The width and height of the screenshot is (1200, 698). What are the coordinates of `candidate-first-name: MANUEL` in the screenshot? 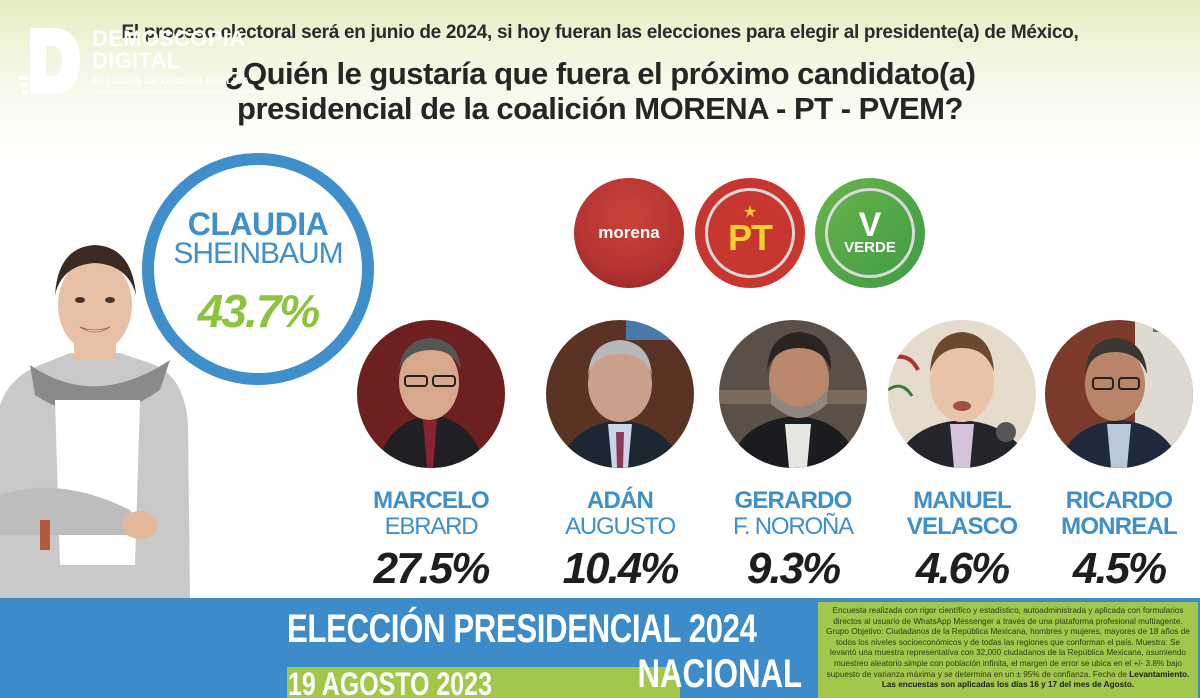 It's located at (962, 500).